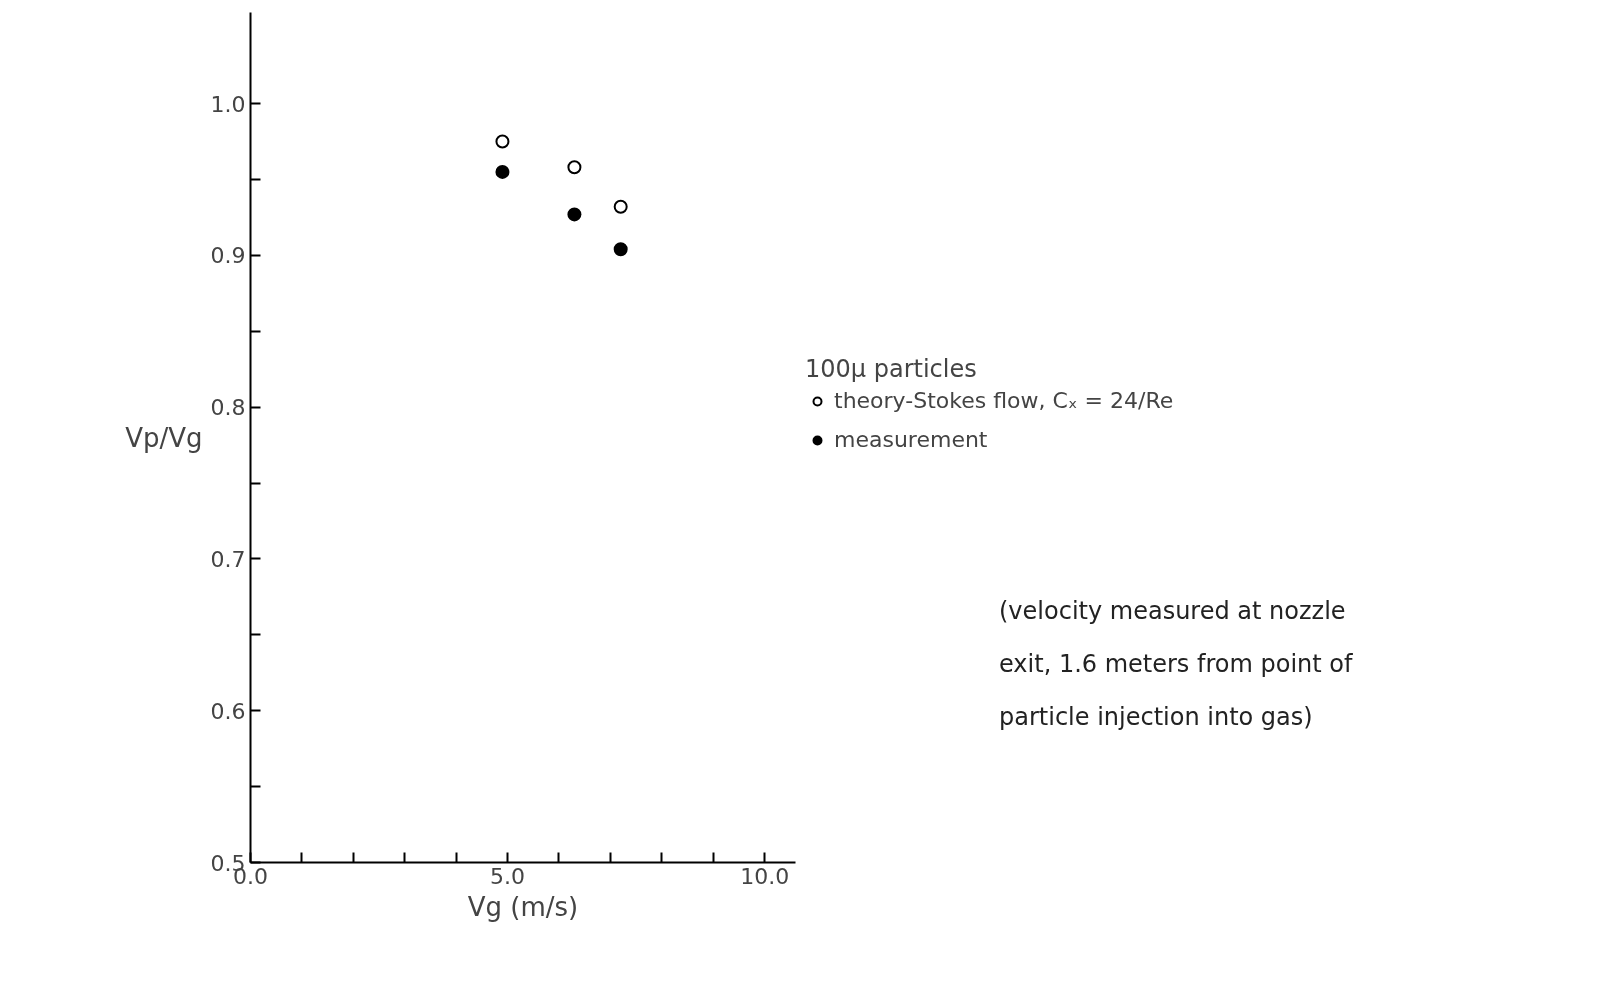  What do you see at coordinates (1004, 400) in the screenshot?
I see `legend-label: theory-Stokes flow, Cₓ = 24/Re` at bounding box center [1004, 400].